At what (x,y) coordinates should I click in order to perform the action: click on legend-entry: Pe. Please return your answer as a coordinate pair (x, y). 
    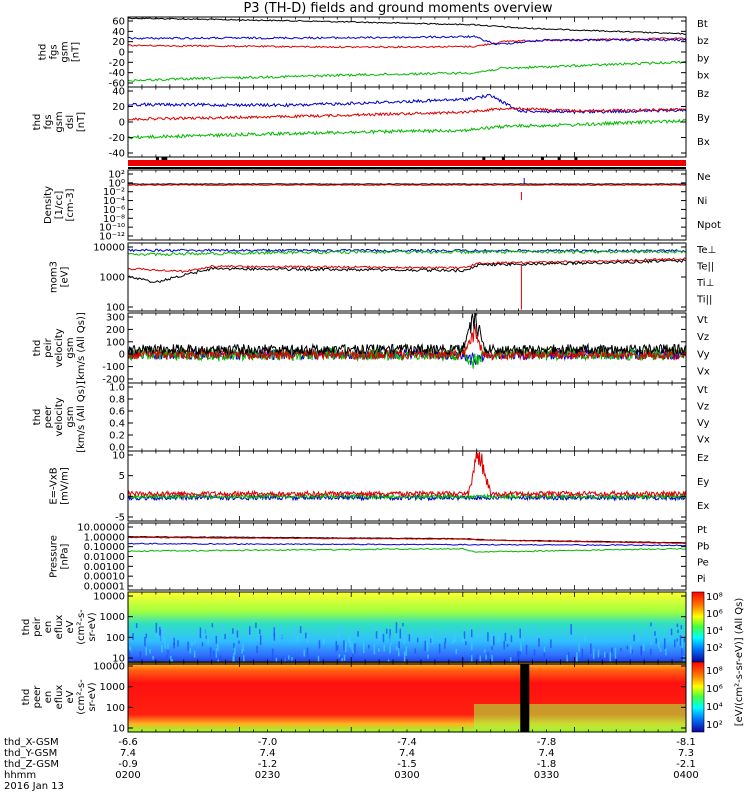
    Looking at the image, I should click on (703, 563).